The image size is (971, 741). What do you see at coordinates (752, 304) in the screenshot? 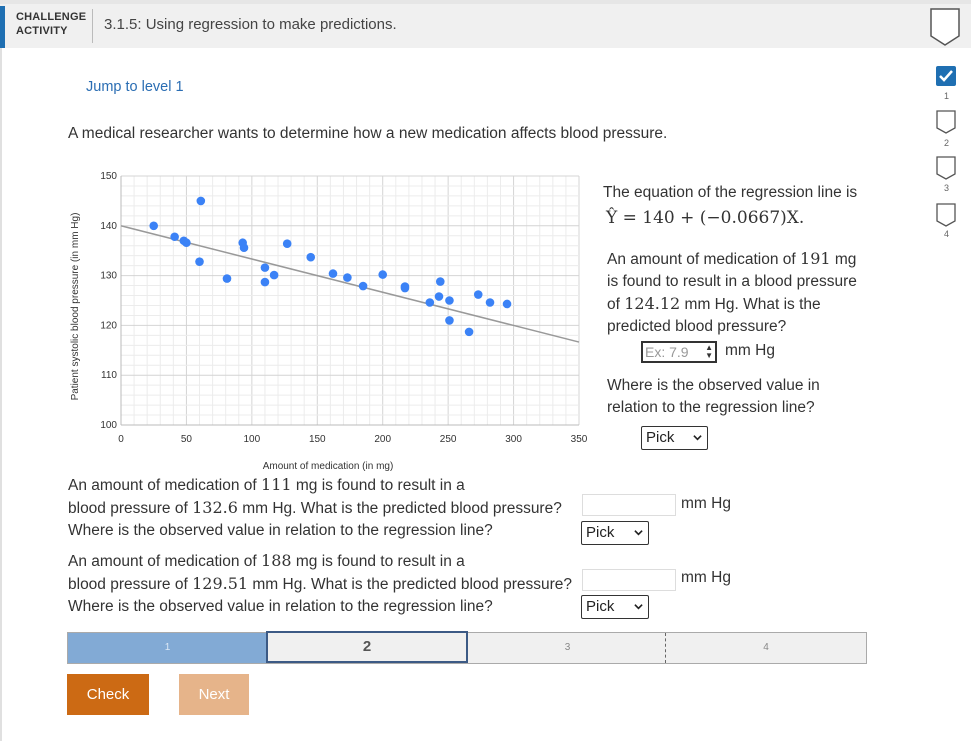
I see `q1-line3-b: mm Hg. What is the` at bounding box center [752, 304].